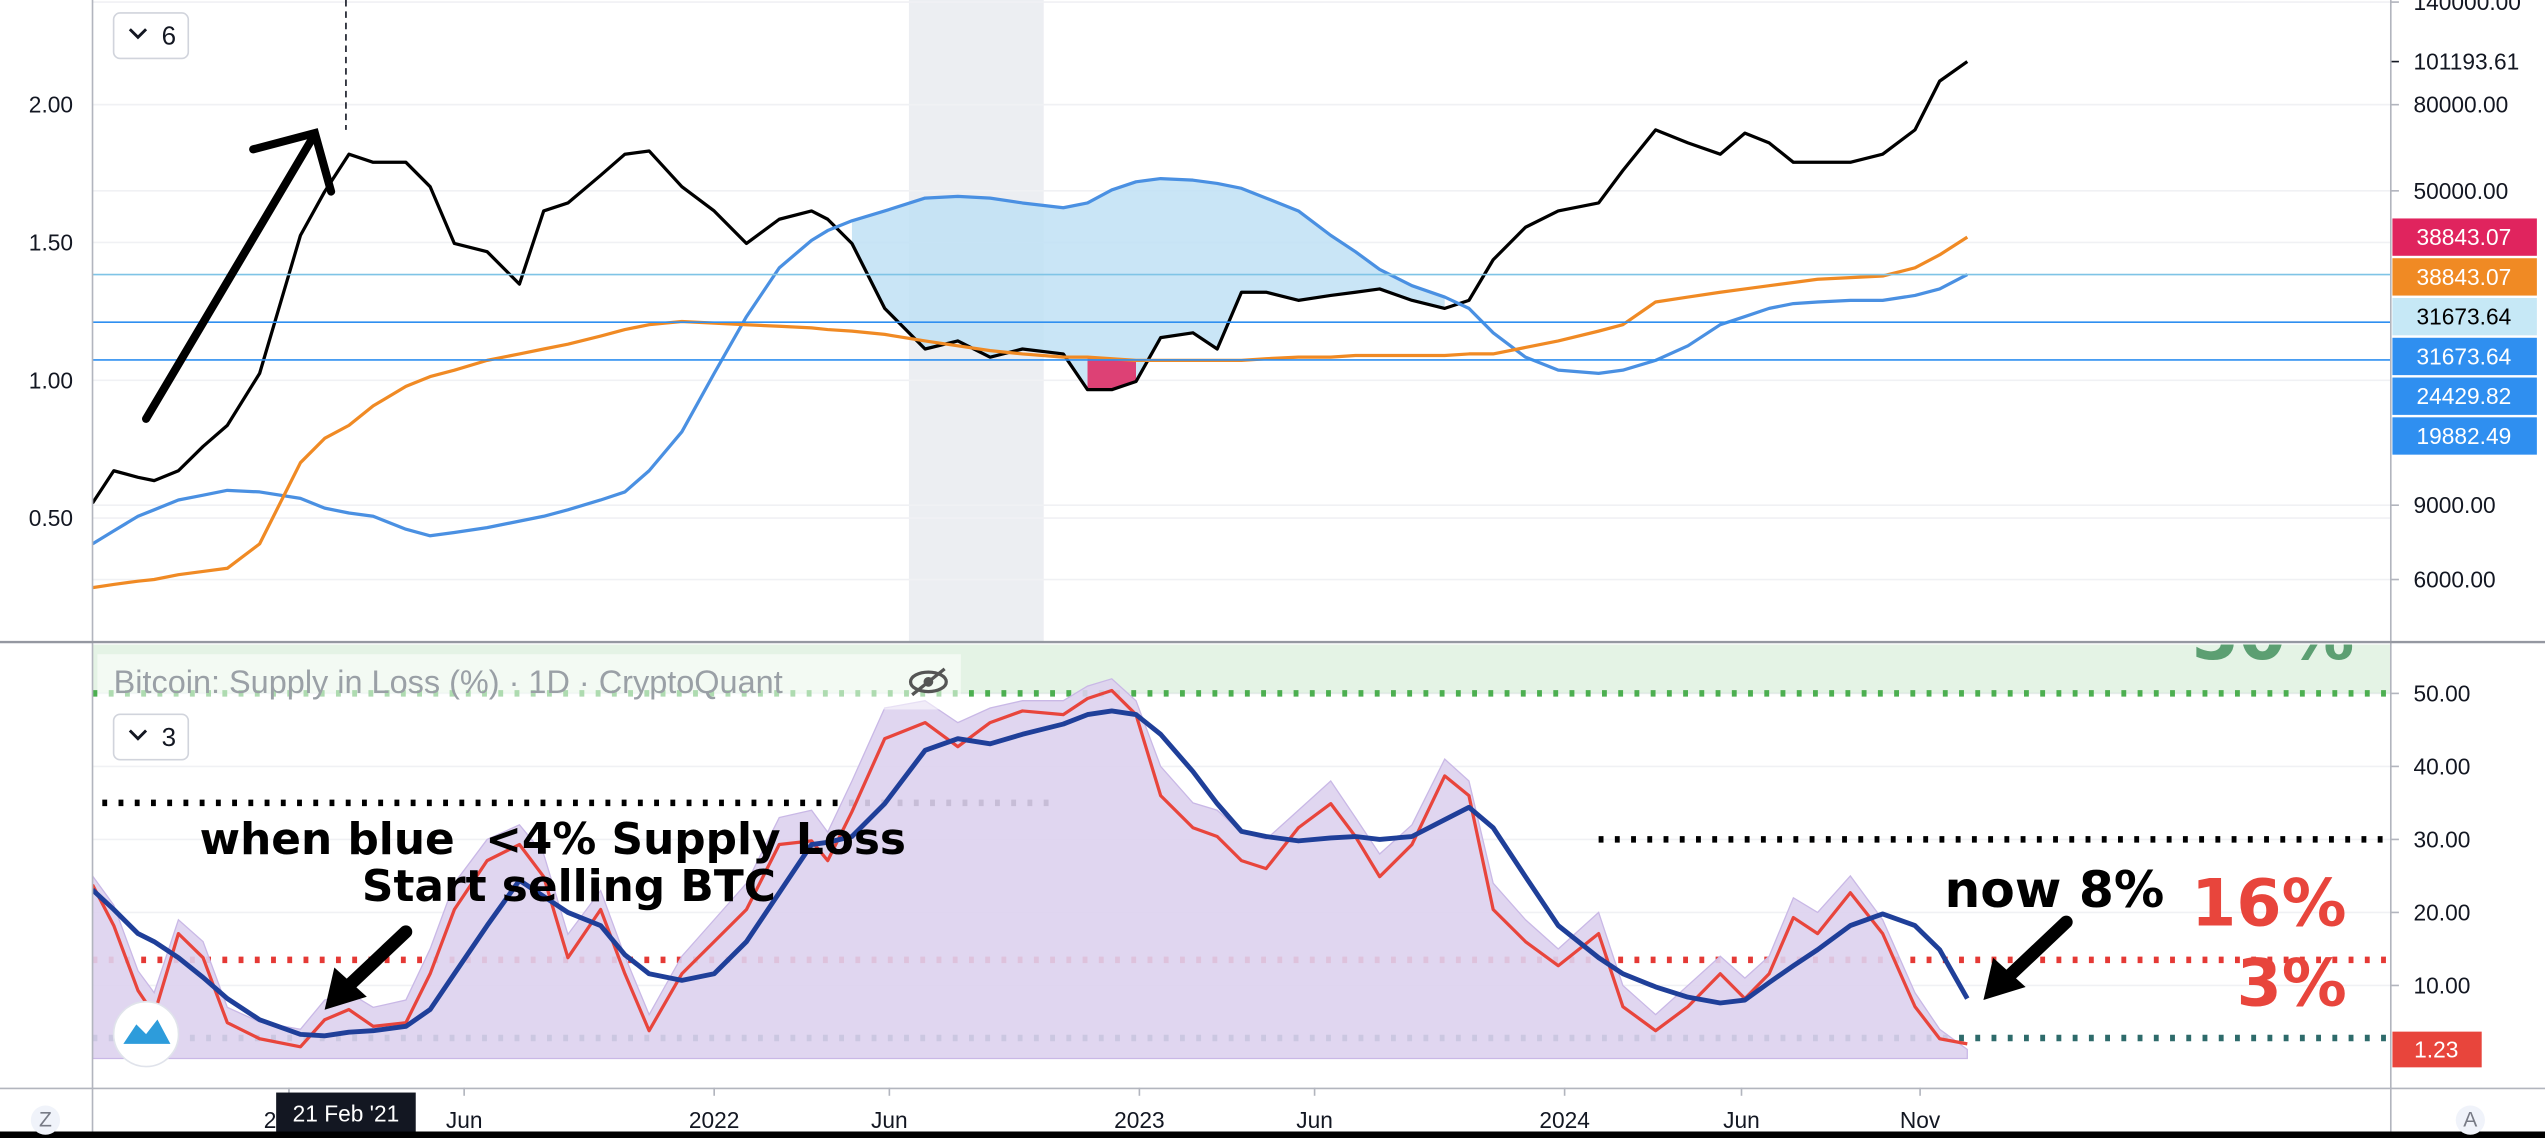 Image resolution: width=2545 pixels, height=1138 pixels. I want to click on price-label: 19882.49, so click(2463, 436).